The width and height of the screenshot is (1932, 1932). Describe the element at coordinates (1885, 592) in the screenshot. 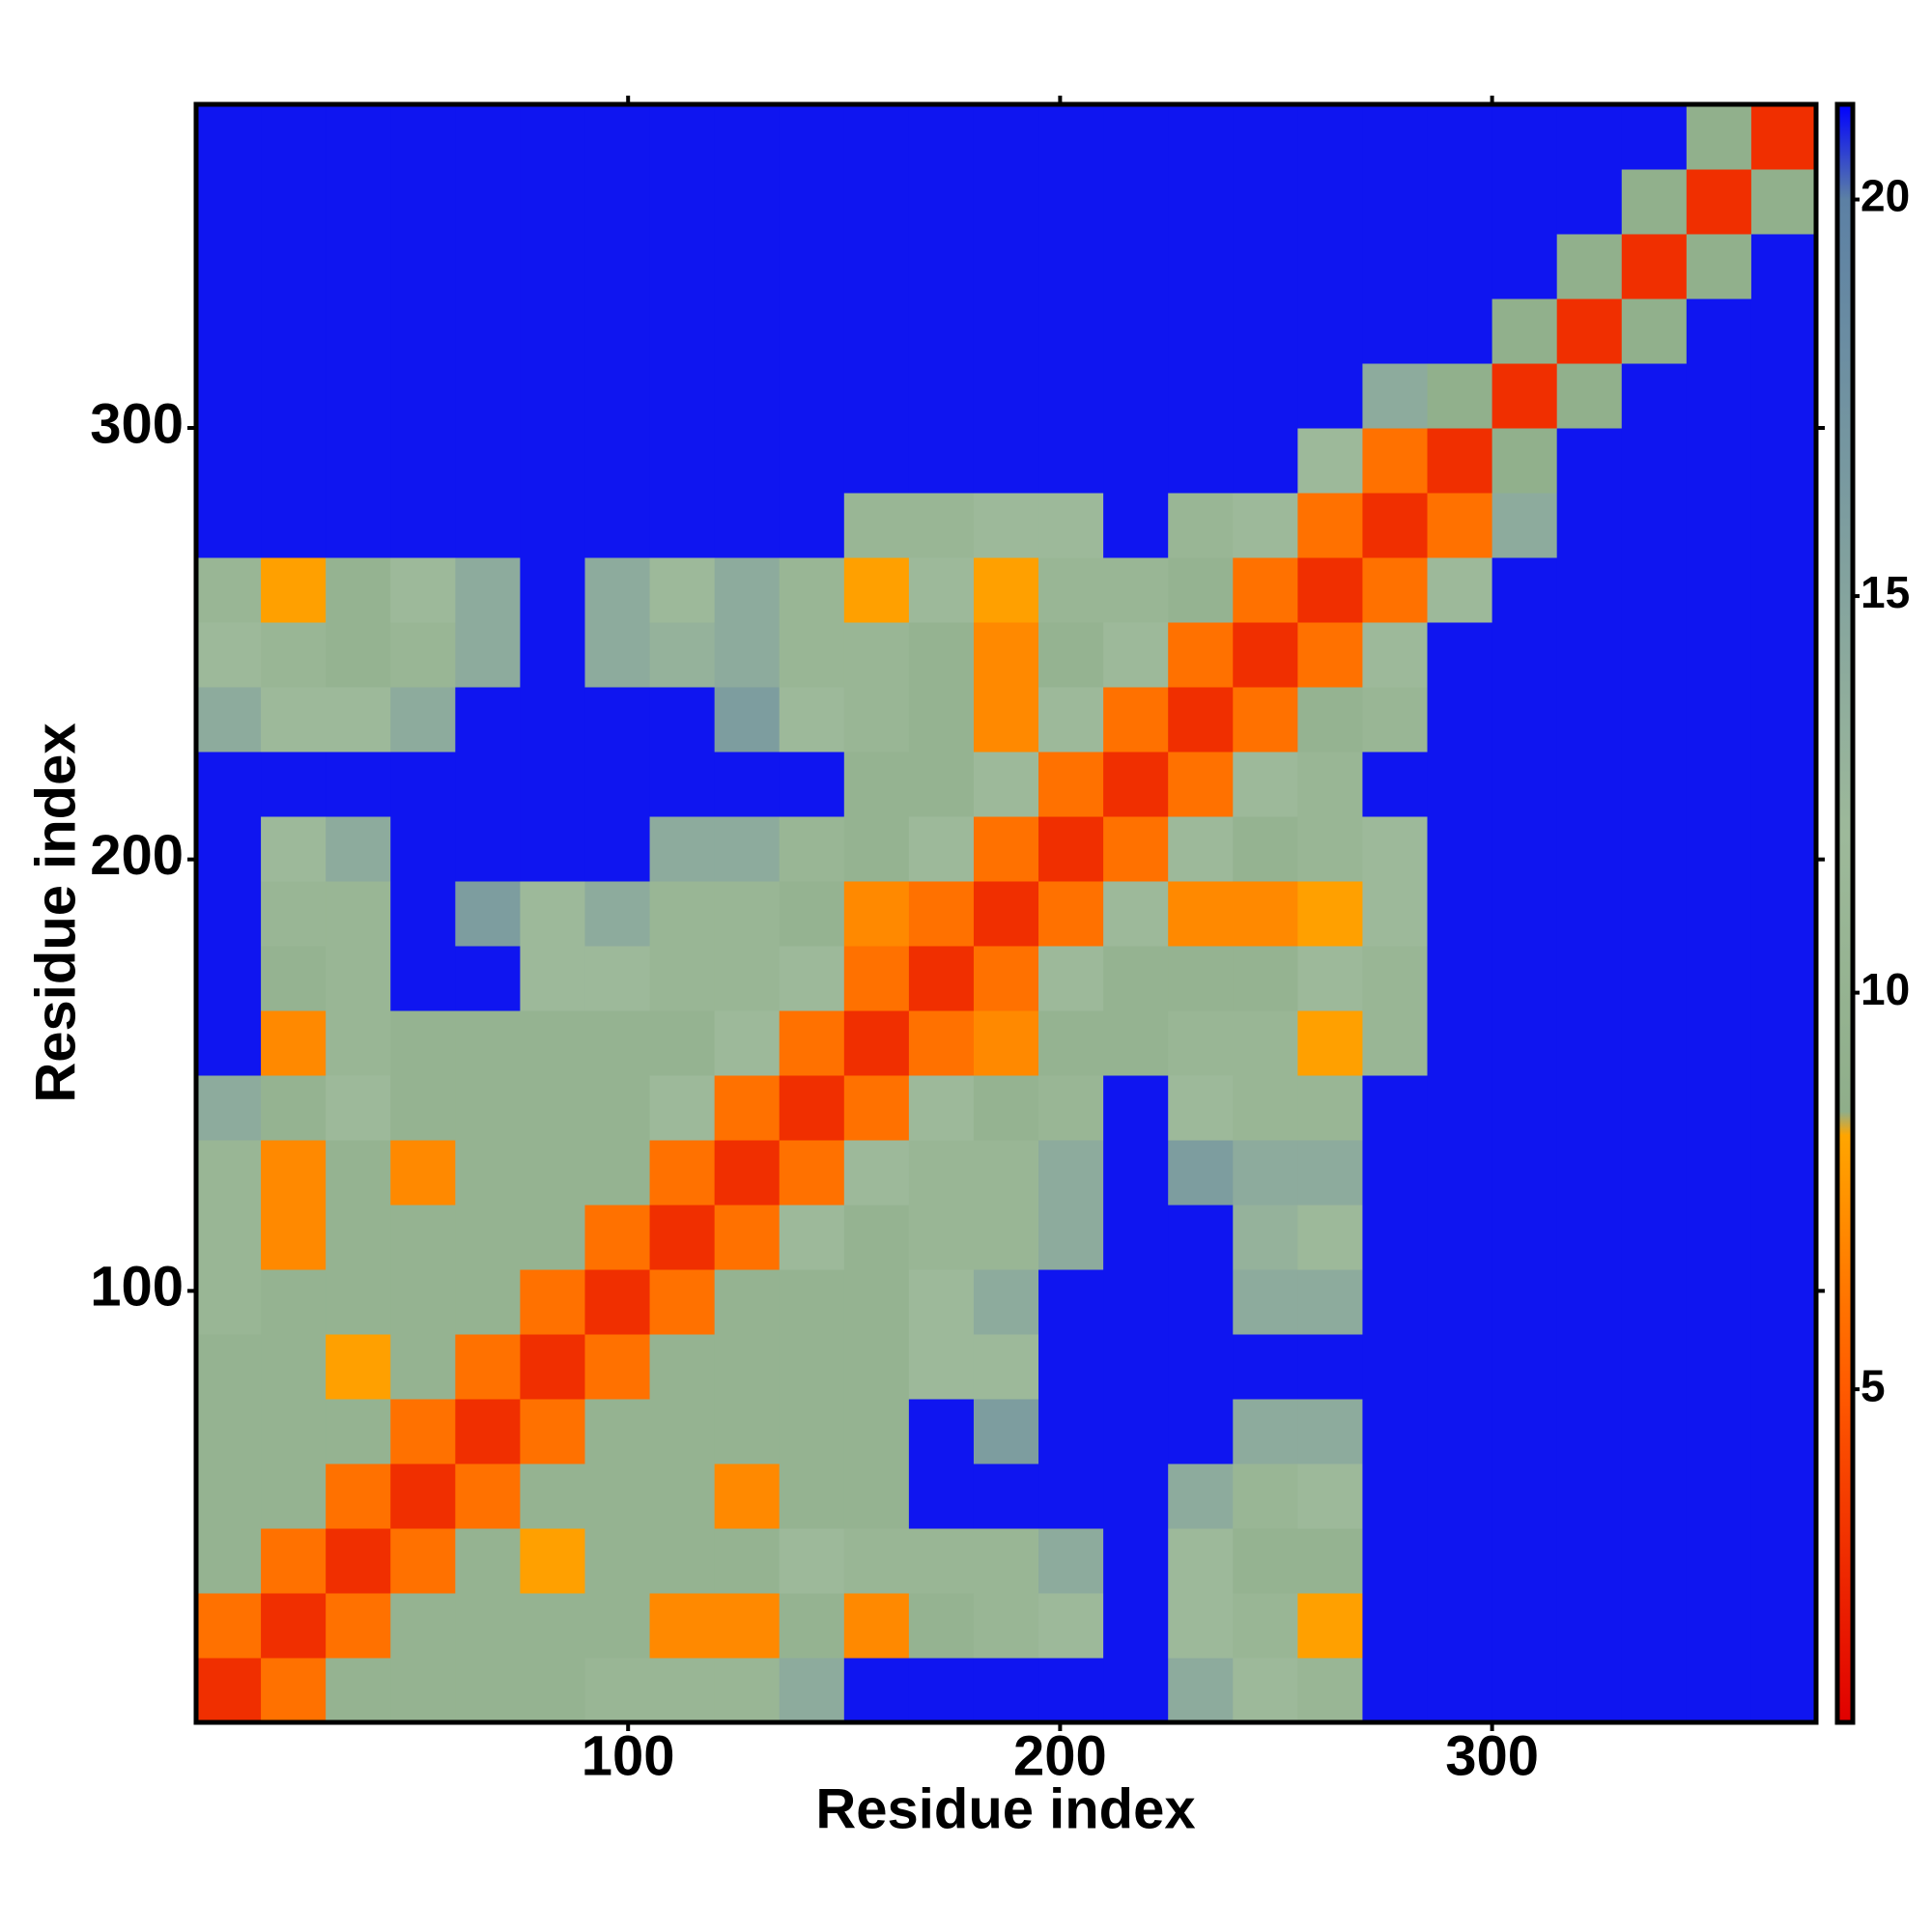

I see `colorbar-tick-label: 15` at that location.